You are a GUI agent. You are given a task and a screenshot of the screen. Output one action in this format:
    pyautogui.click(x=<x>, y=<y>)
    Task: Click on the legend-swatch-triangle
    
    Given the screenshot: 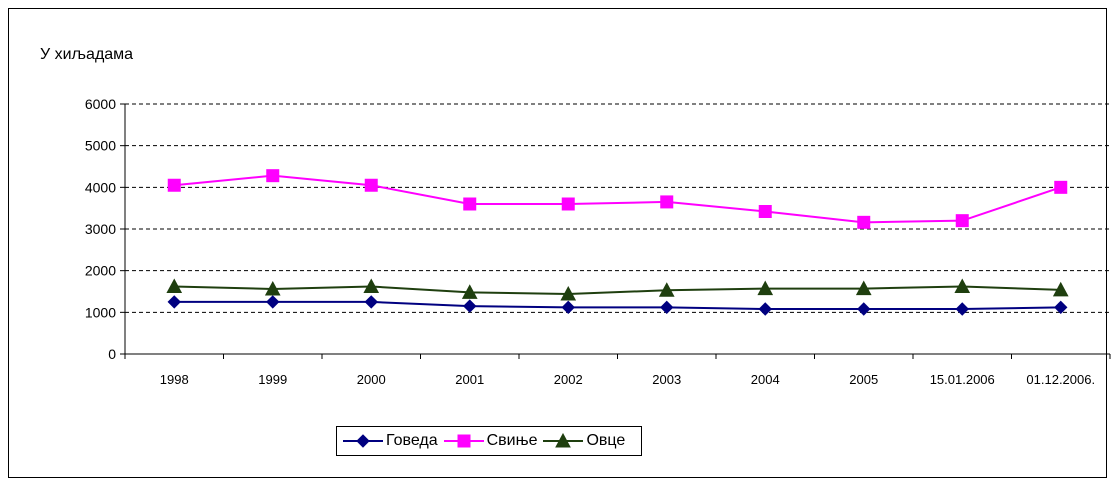 What is the action you would take?
    pyautogui.click(x=563, y=440)
    